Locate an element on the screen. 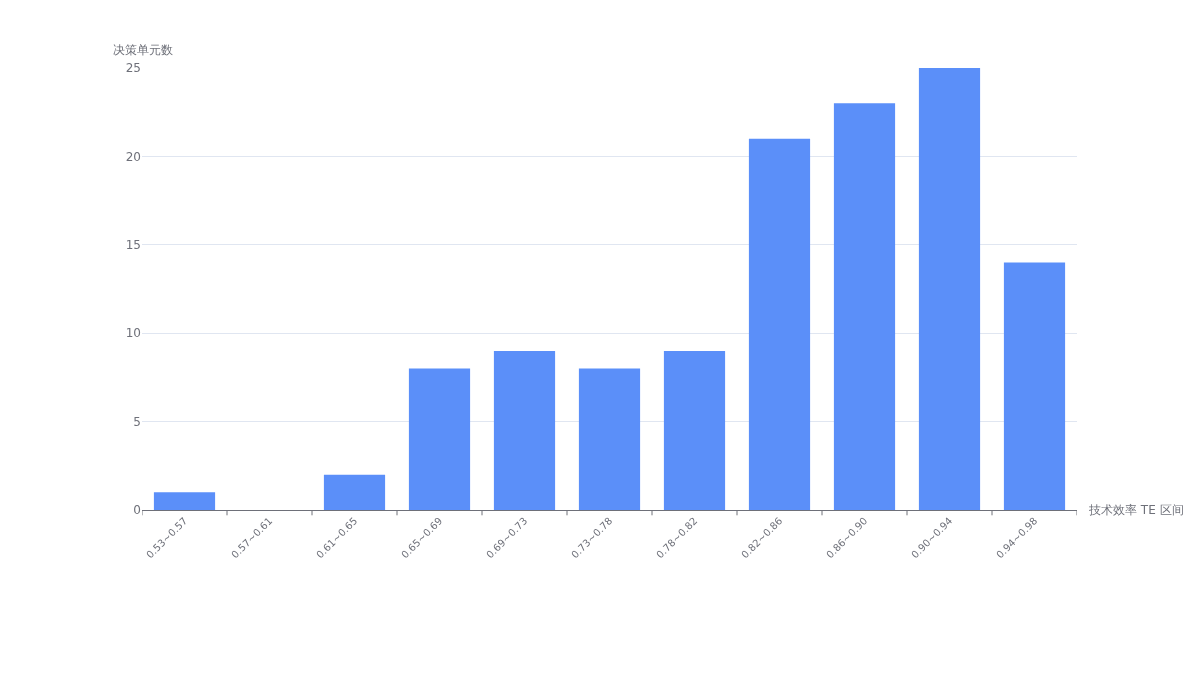  y-tick-label: 5 is located at coordinates (137, 421).